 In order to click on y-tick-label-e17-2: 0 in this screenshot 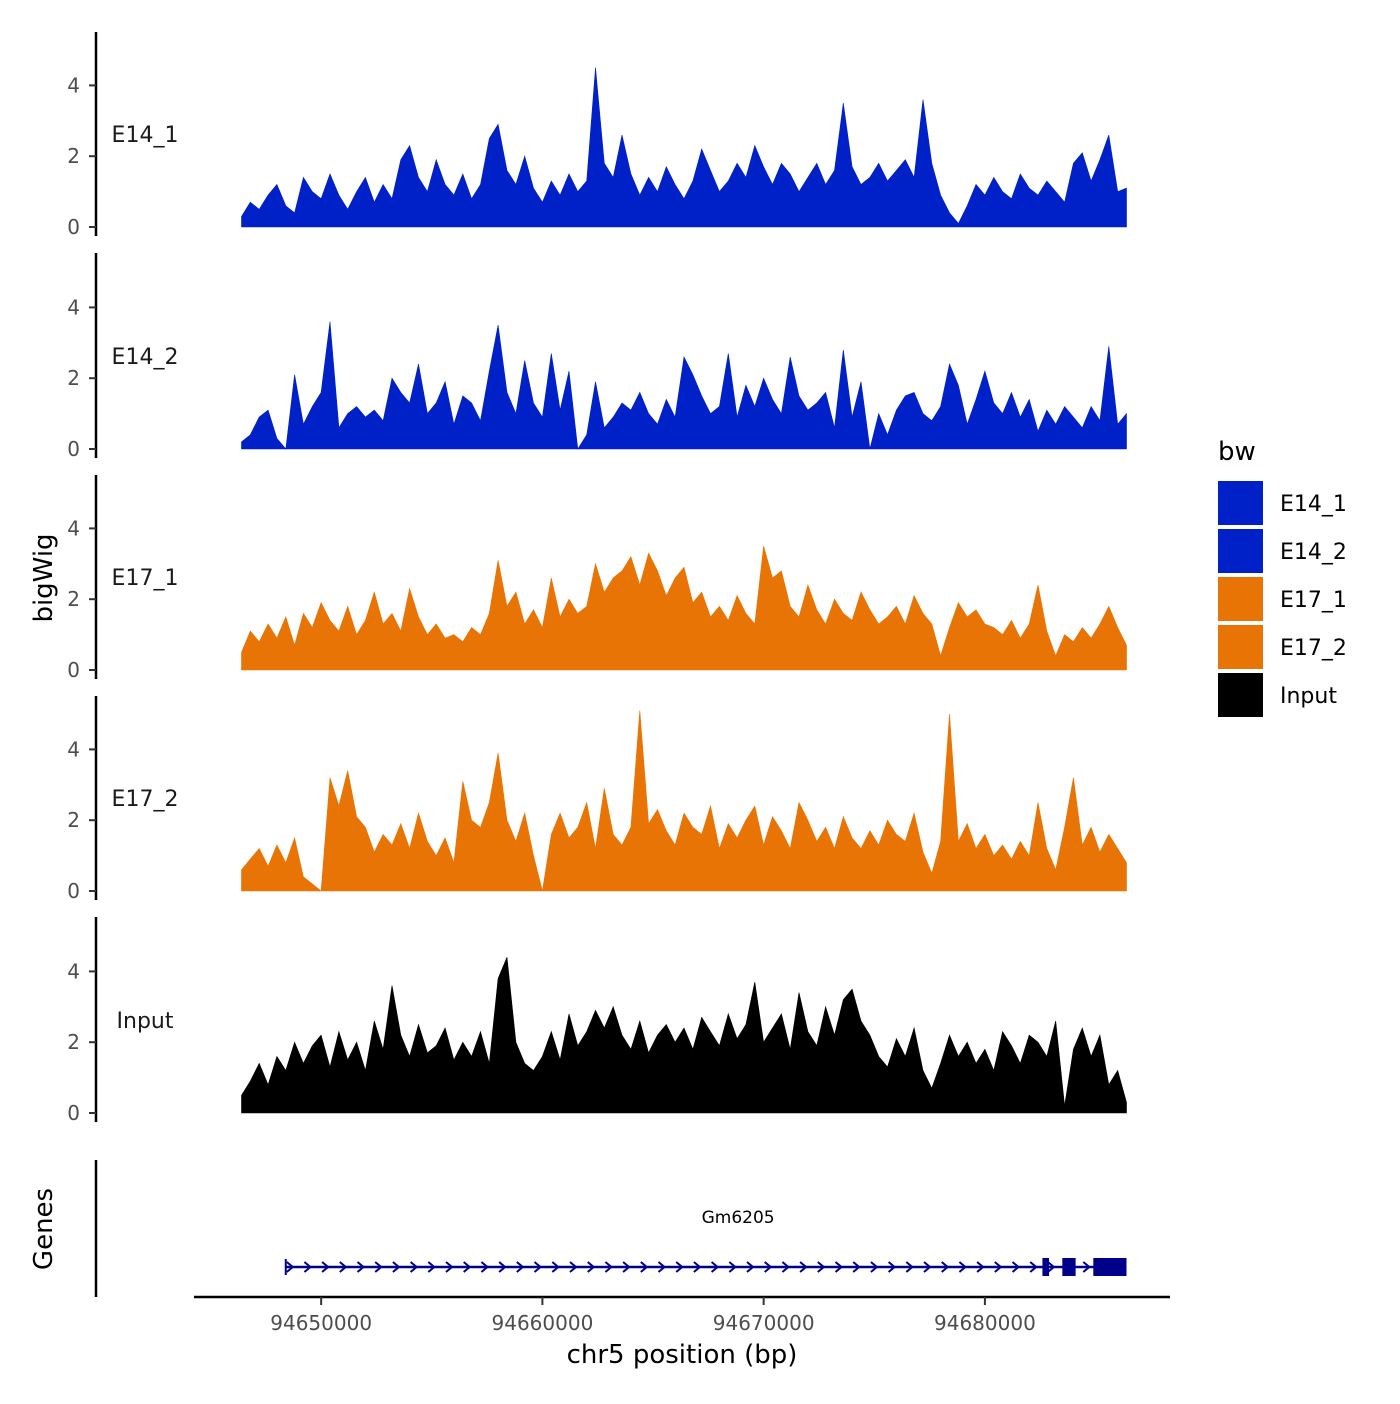, I will do `click(73, 891)`.